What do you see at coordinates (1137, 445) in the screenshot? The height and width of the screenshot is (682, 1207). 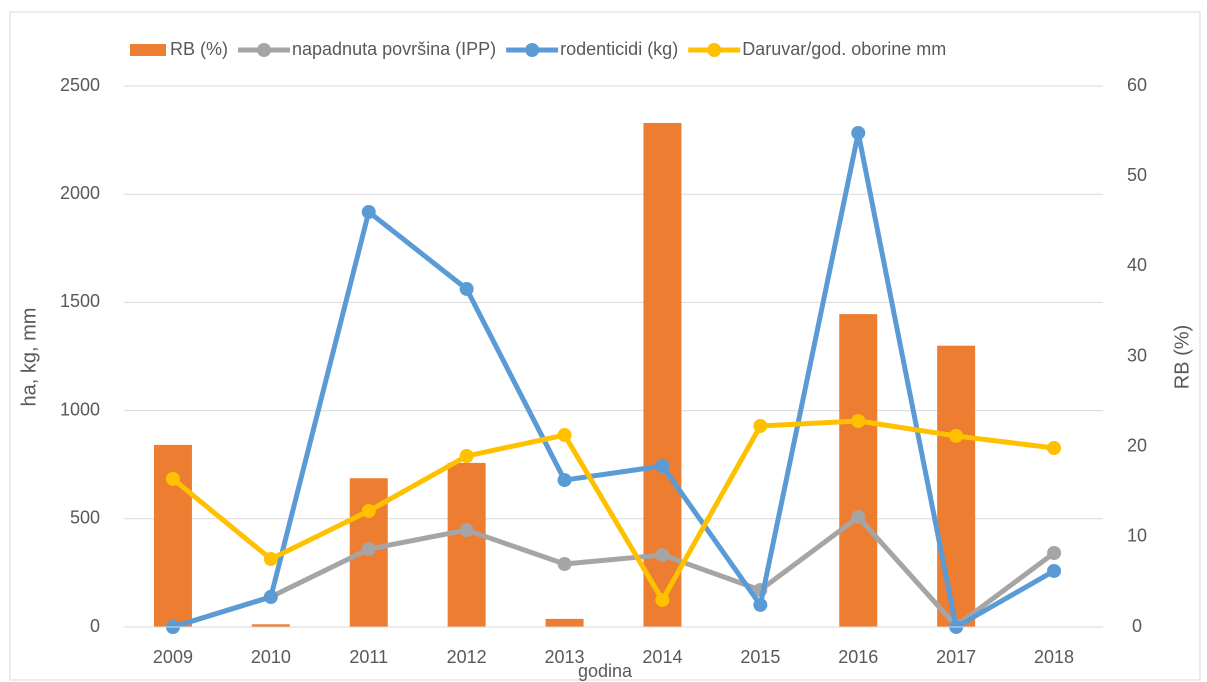 I see `y2-tick-label: 20` at bounding box center [1137, 445].